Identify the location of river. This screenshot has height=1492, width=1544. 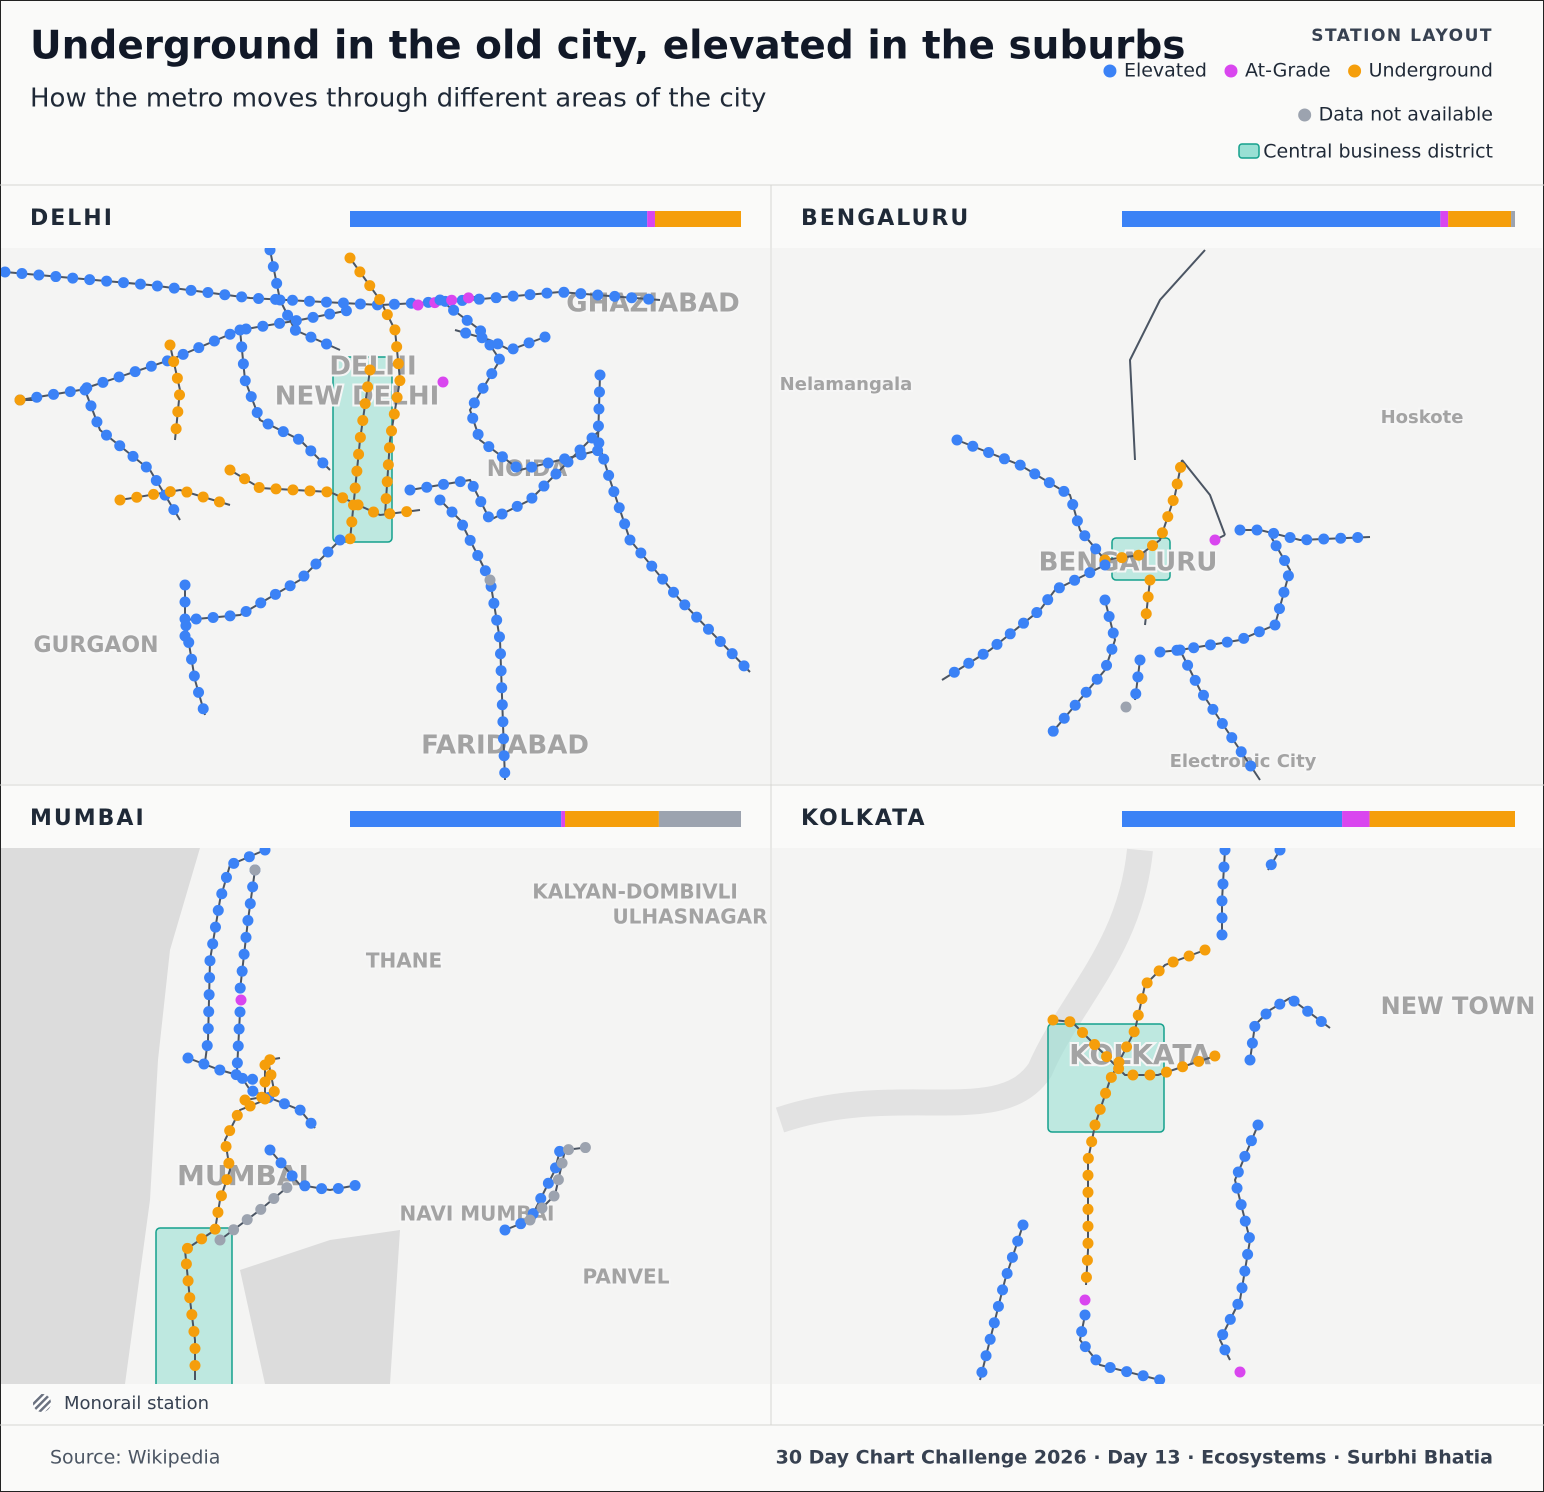
(964, 990).